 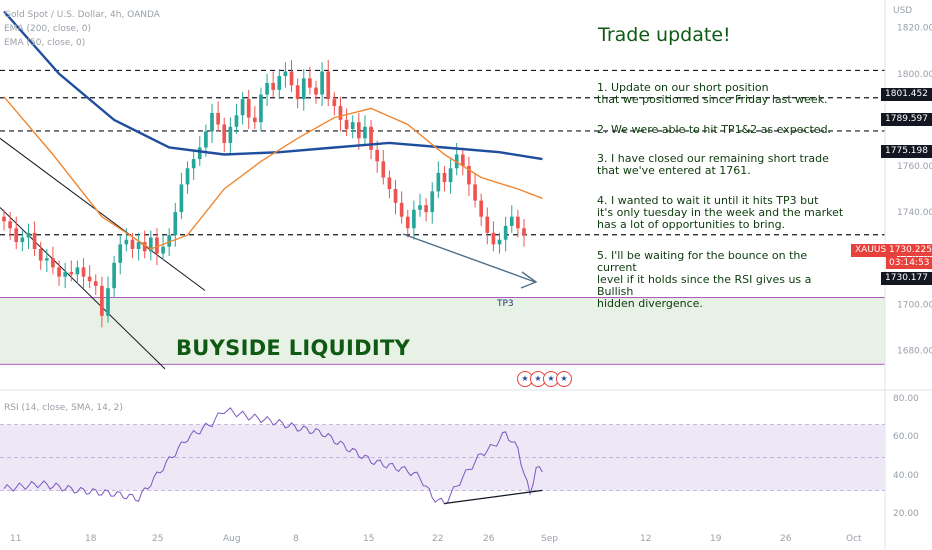 I want to click on ema200-legend: EMA (200, close, 0), so click(x=48, y=29).